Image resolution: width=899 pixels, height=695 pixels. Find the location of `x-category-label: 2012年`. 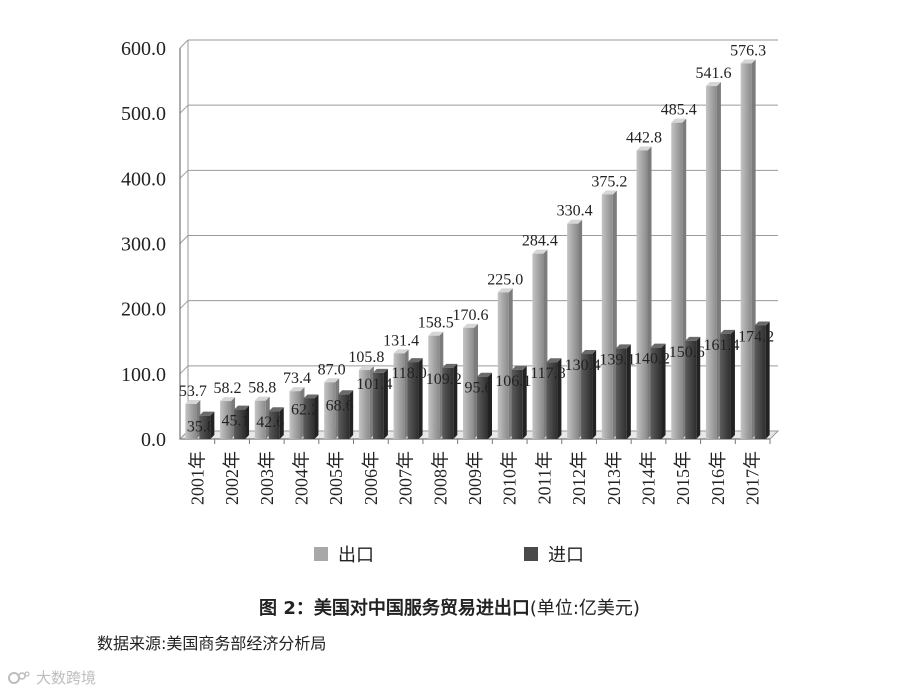

x-category-label: 2012年 is located at coordinates (579, 478).